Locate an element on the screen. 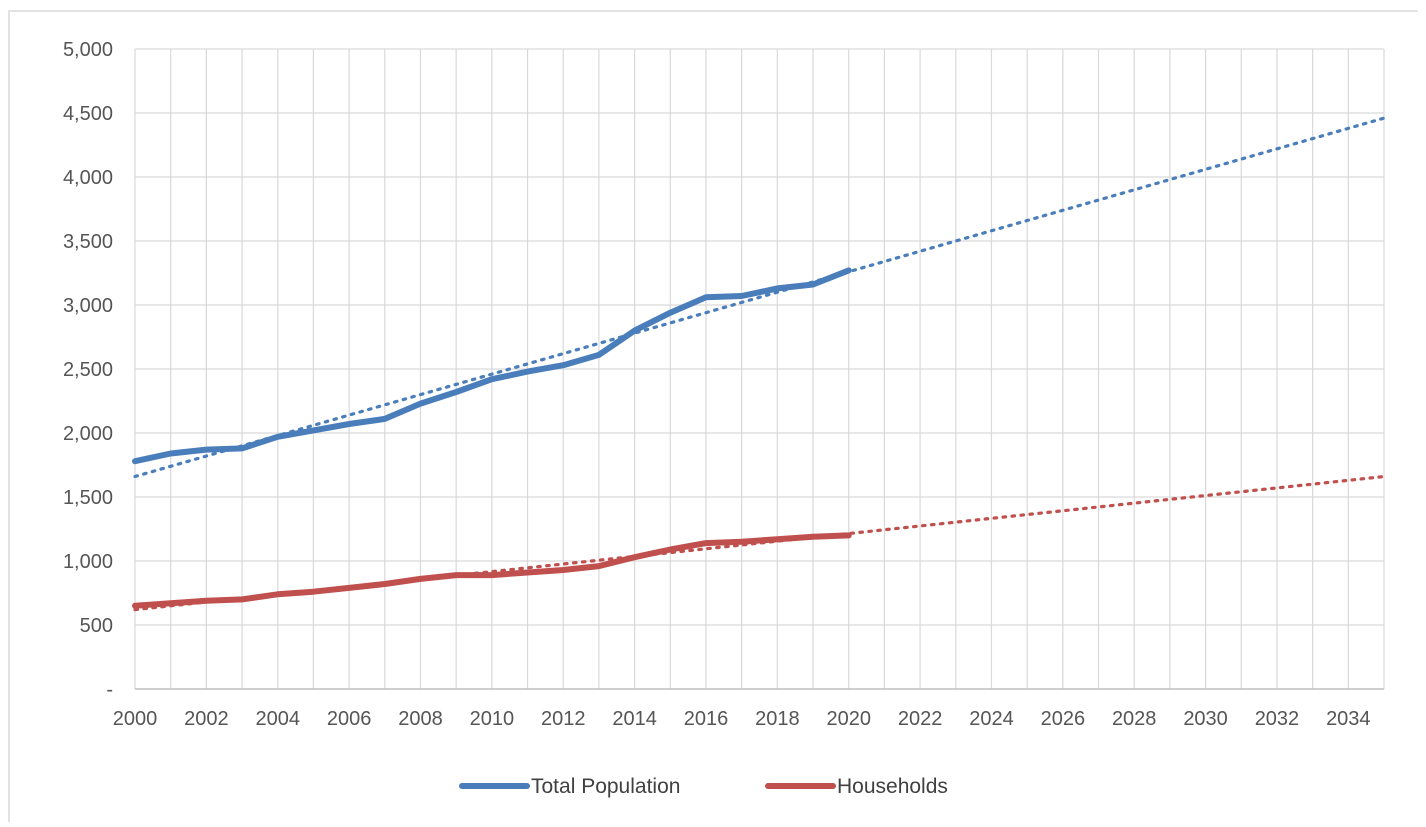 The height and width of the screenshot is (827, 1426). y-tick-label: 2,000 is located at coordinates (88, 434).